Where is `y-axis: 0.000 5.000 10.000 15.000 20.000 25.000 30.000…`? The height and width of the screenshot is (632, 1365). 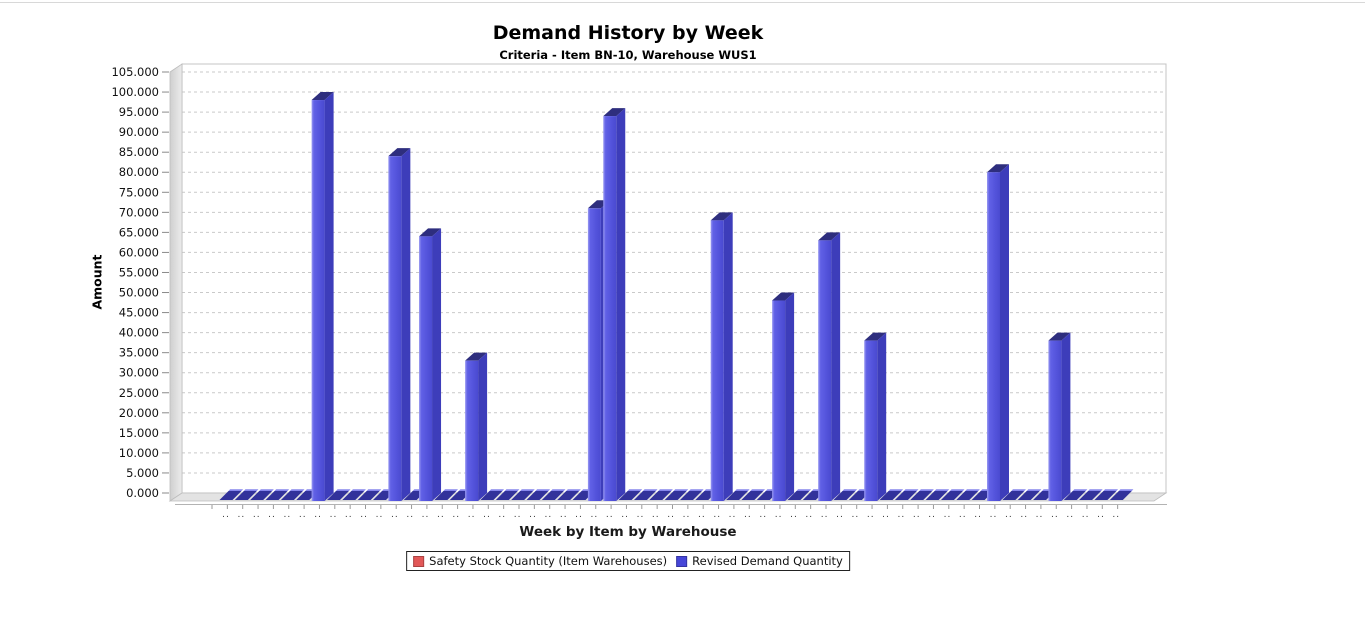 y-axis: 0.000 5.000 10.000 15.000 20.000 25.000 30.000… is located at coordinates (140, 282).